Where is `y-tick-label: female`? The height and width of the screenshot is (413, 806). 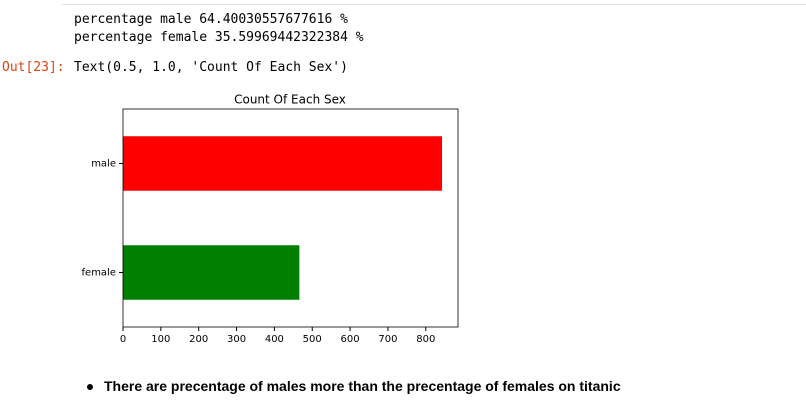 y-tick-label: female is located at coordinates (99, 273).